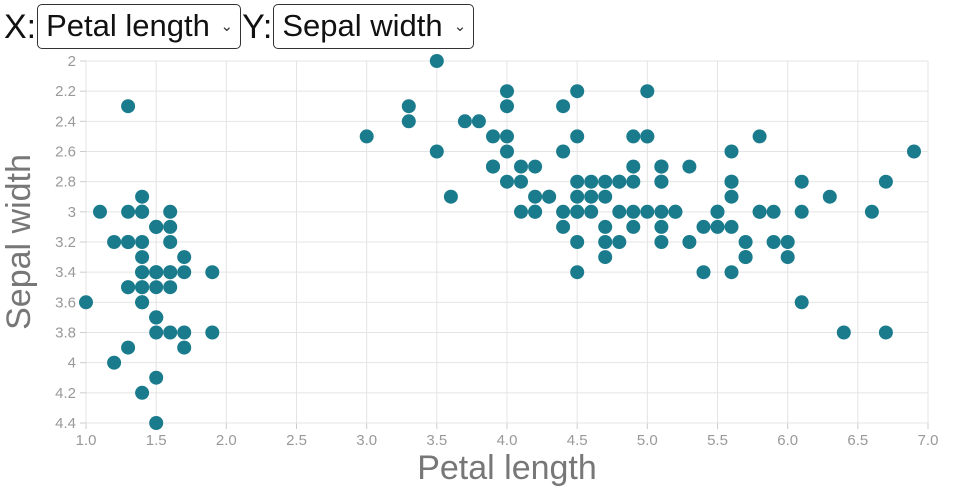 The image size is (960, 500). What do you see at coordinates (577, 440) in the screenshot?
I see `x-tick-label: 4.5` at bounding box center [577, 440].